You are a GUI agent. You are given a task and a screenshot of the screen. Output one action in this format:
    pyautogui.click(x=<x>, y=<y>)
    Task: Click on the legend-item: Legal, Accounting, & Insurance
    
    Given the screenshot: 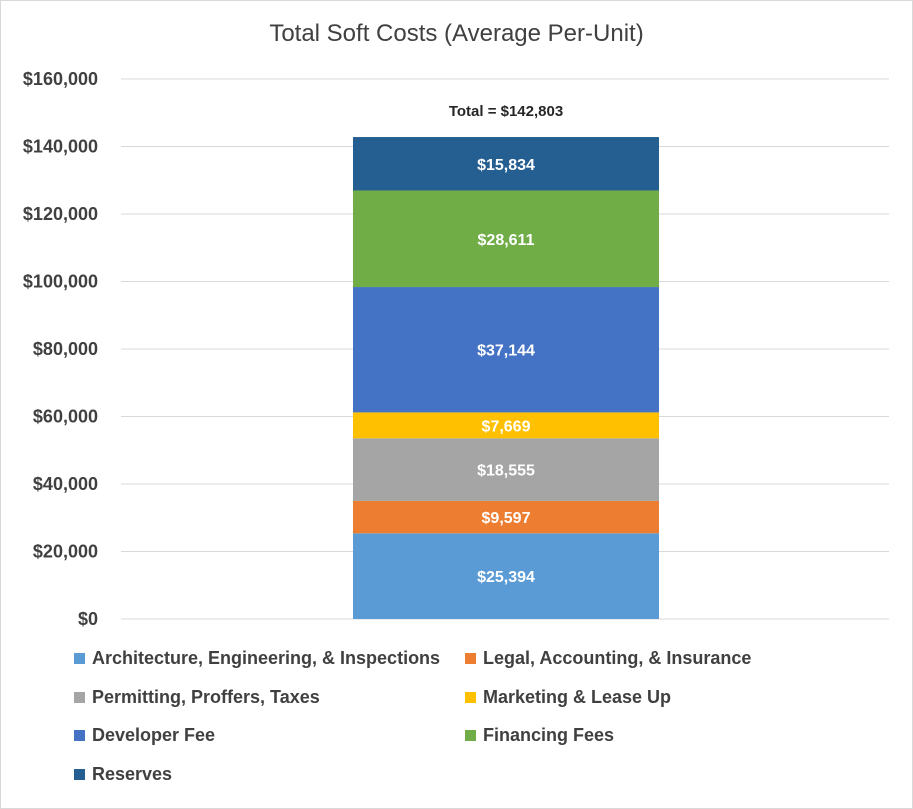 What is the action you would take?
    pyautogui.click(x=608, y=658)
    